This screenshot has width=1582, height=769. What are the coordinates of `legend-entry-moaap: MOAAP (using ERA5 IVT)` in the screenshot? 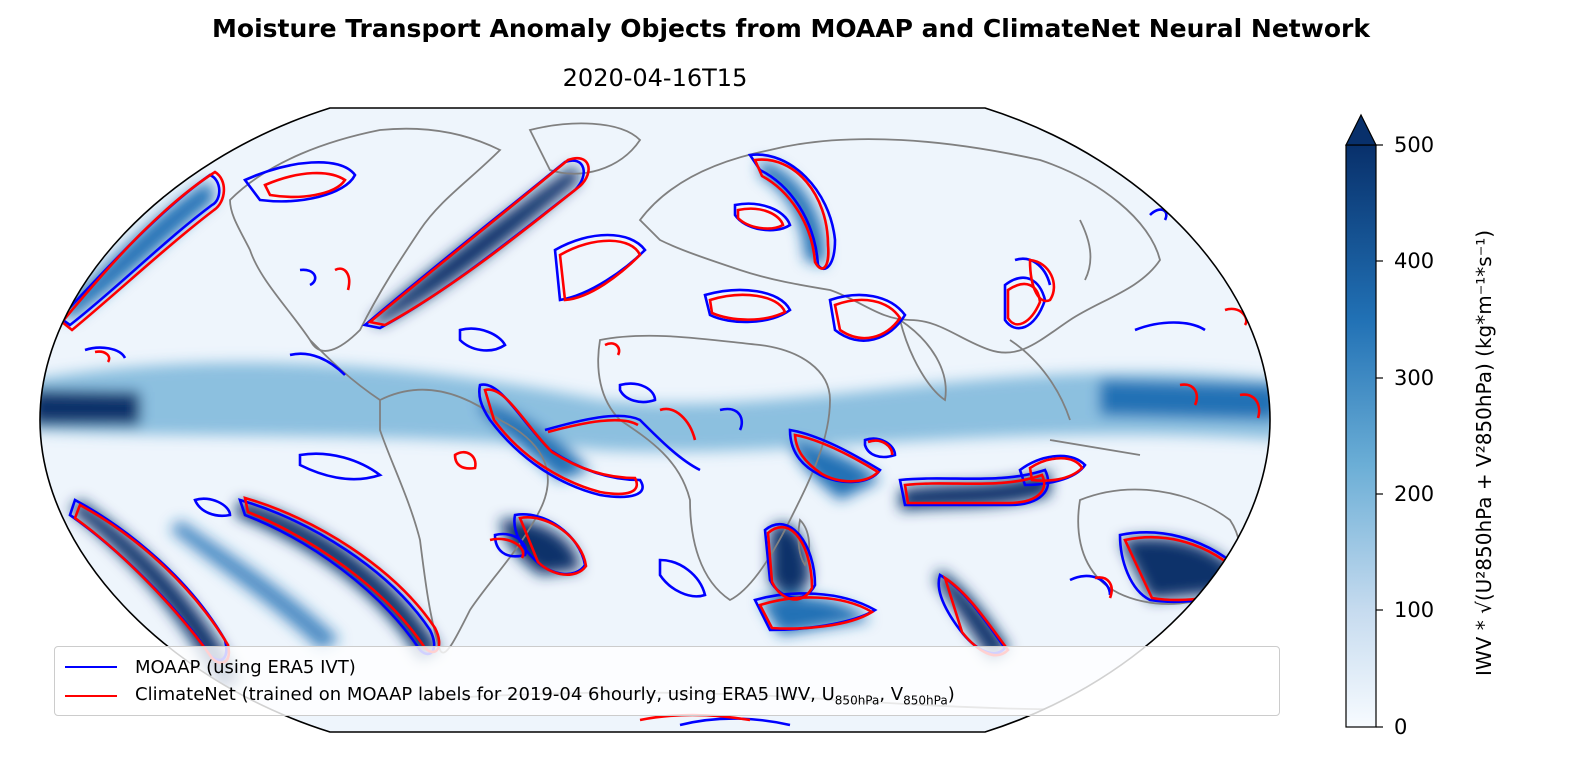 It's located at (210, 667).